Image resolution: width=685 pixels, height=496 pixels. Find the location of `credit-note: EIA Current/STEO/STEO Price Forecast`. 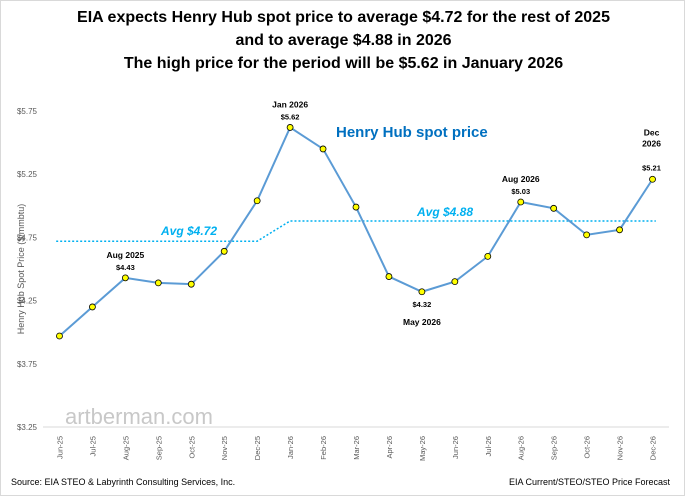

credit-note: EIA Current/STEO/STEO Price Forecast is located at coordinates (589, 482).